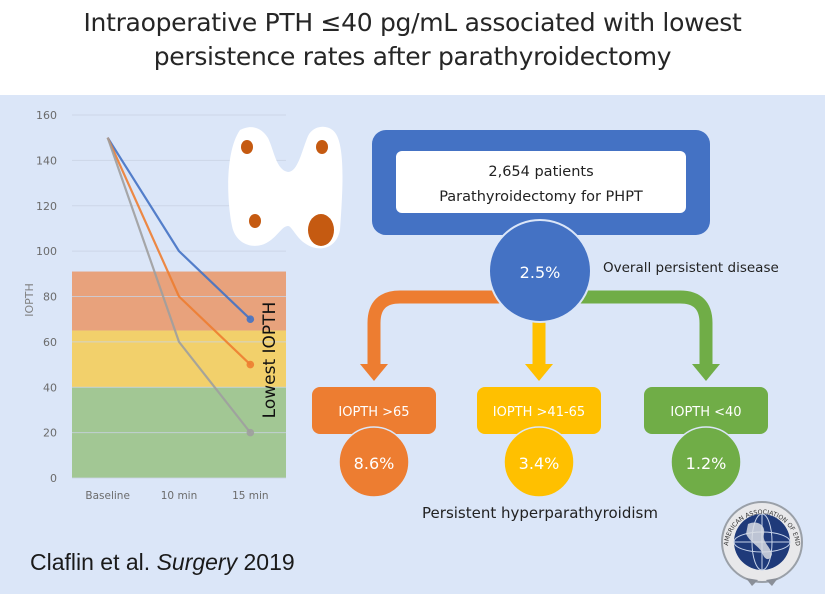  Describe the element at coordinates (285, 187) in the screenshot. I see `thyroid-icon` at that location.